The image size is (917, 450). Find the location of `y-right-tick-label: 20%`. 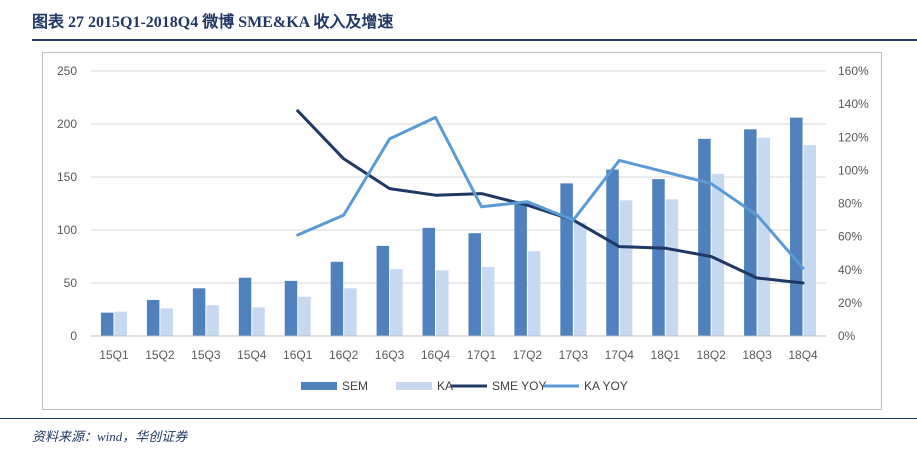

y-right-tick-label: 20% is located at coordinates (850, 303).